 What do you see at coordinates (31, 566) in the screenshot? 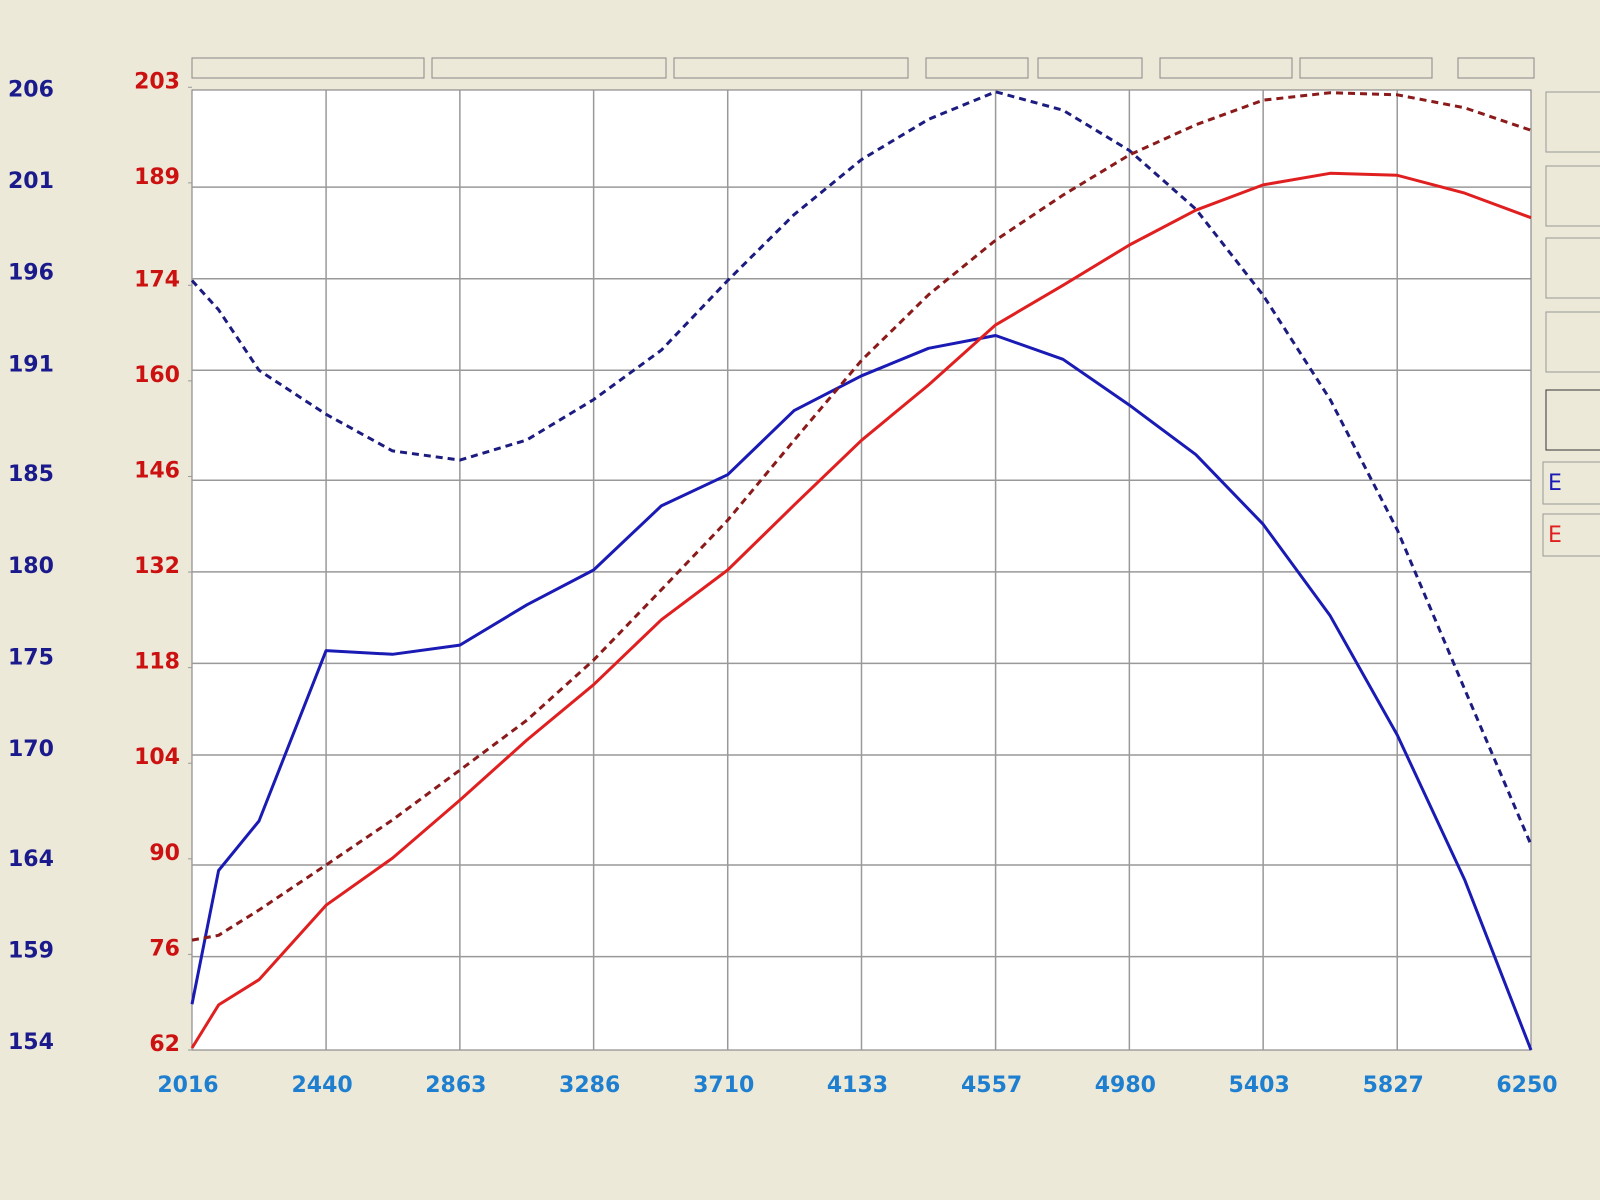
I see `y-tick-label: 180` at bounding box center [31, 566].